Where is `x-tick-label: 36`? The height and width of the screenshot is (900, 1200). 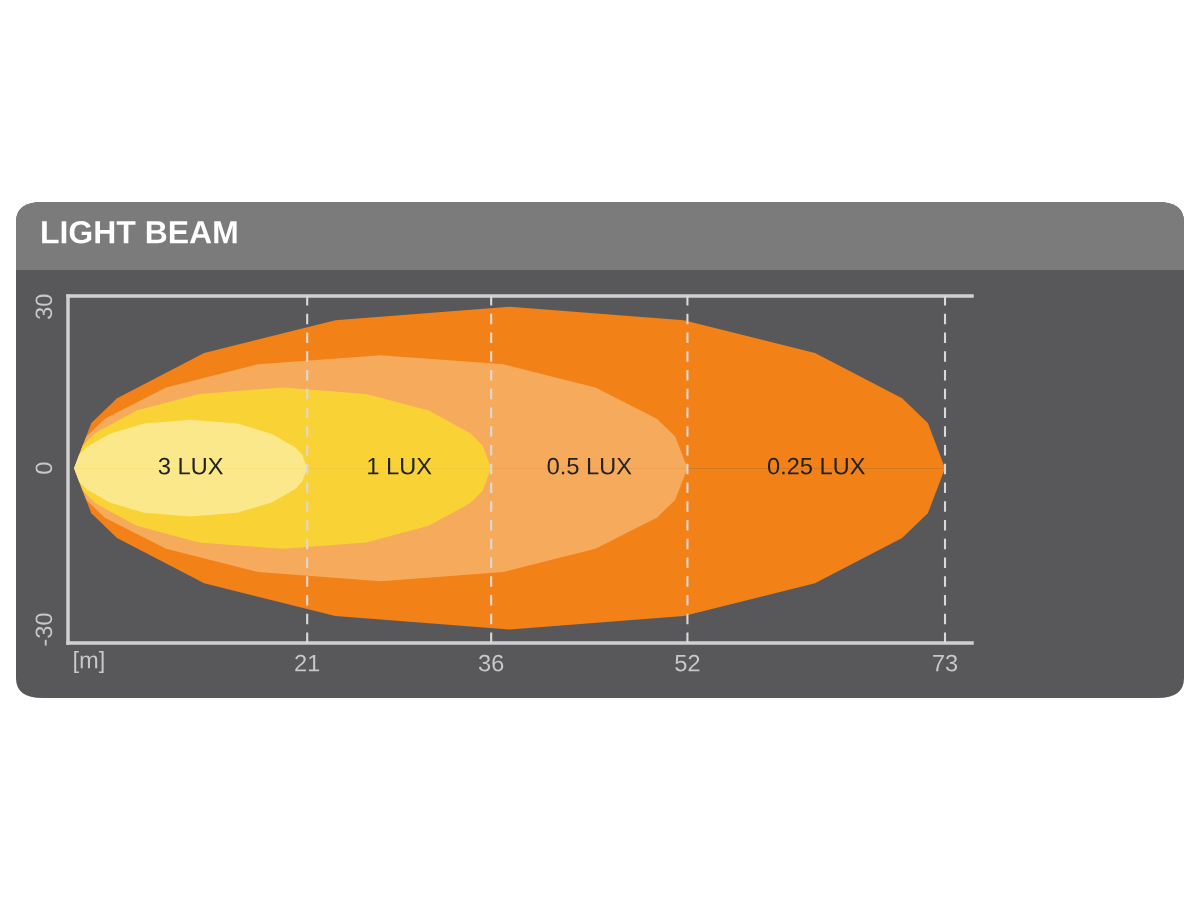 x-tick-label: 36 is located at coordinates (491, 663).